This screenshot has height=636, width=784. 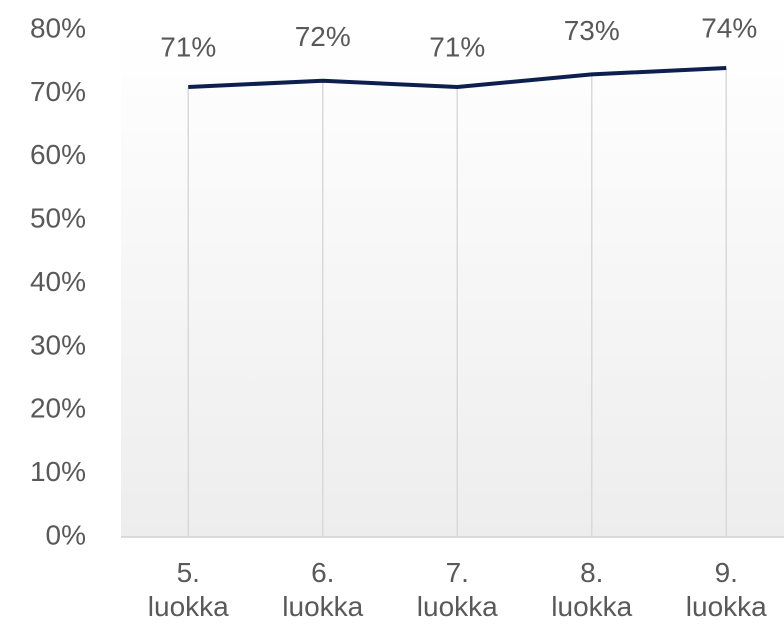 I want to click on value-label: 74%, so click(x=729, y=27).